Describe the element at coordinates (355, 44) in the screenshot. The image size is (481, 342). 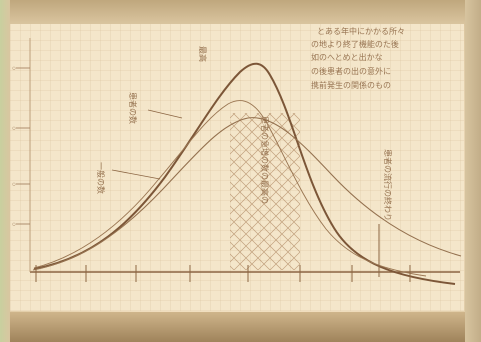
I see `top-right-note-line-2: の地より終了機能のた後` at that location.